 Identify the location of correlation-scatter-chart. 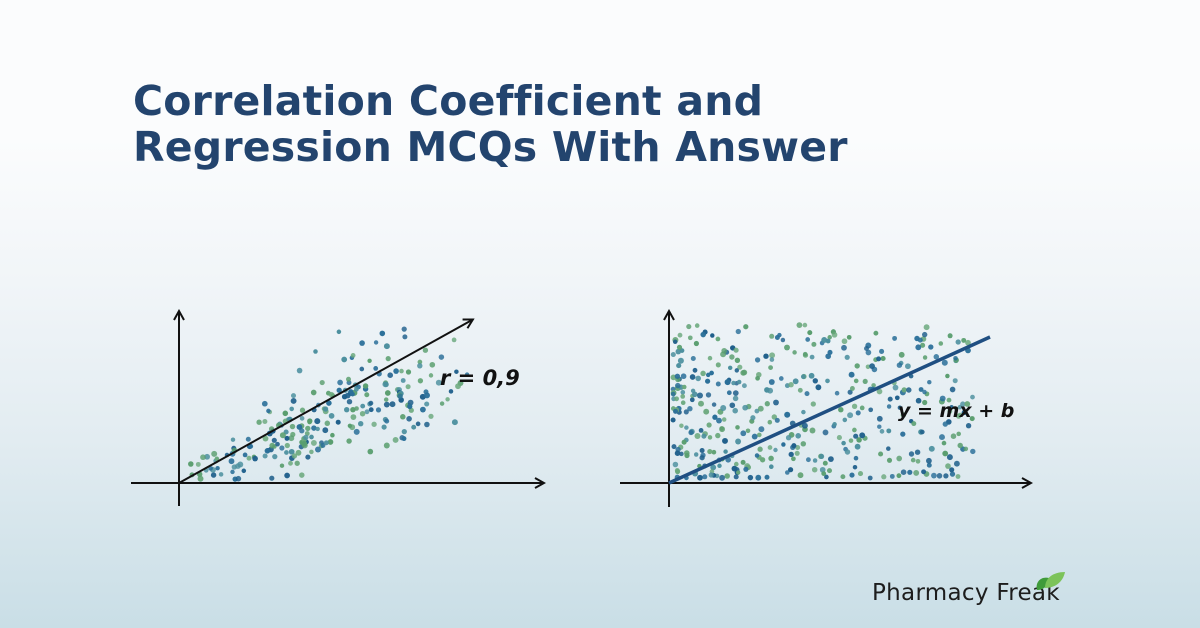
(337, 409).